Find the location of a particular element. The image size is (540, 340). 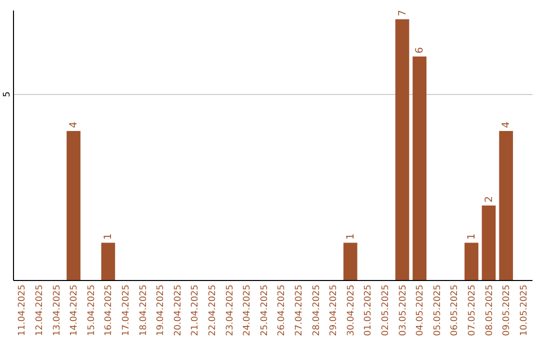

x-tick-label: 08.05.2025 is located at coordinates (489, 310).